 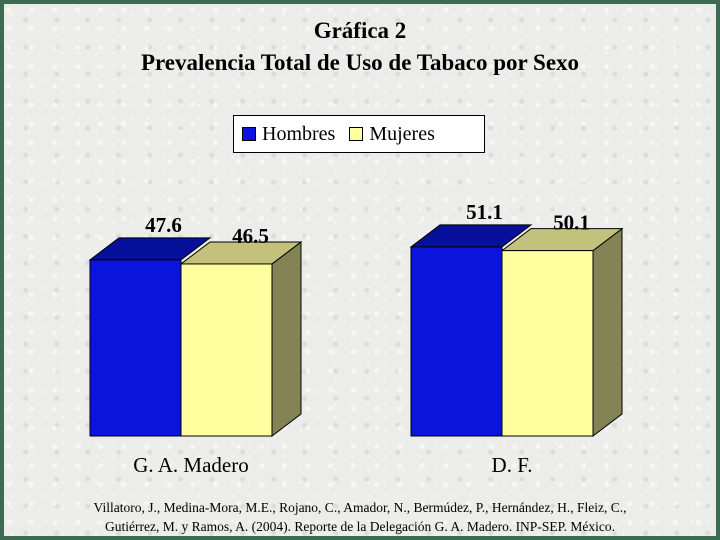 I want to click on legend-swatch-mujeres, so click(x=356, y=134).